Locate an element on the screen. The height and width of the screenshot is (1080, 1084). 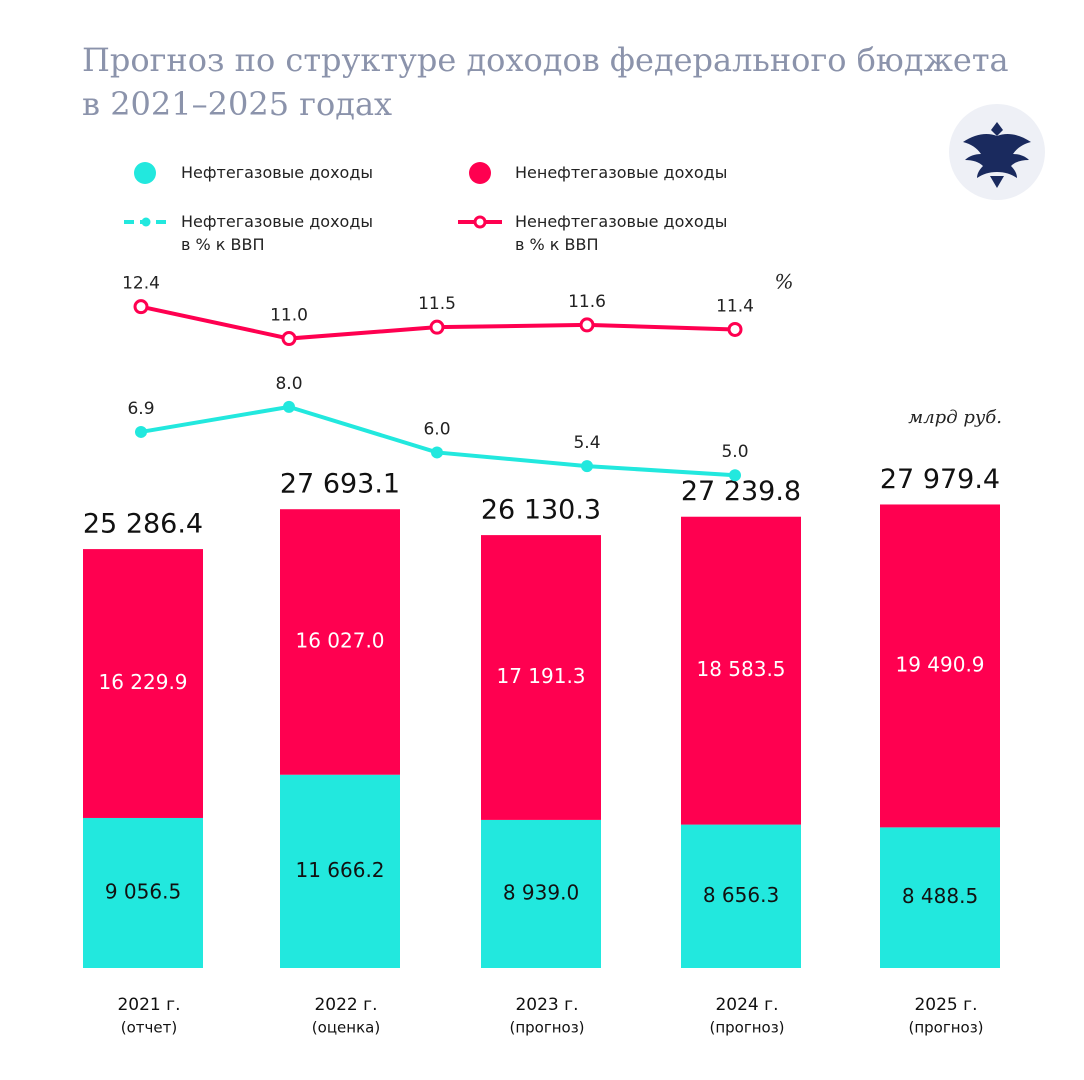
value-label: 11.6 is located at coordinates (587, 302).